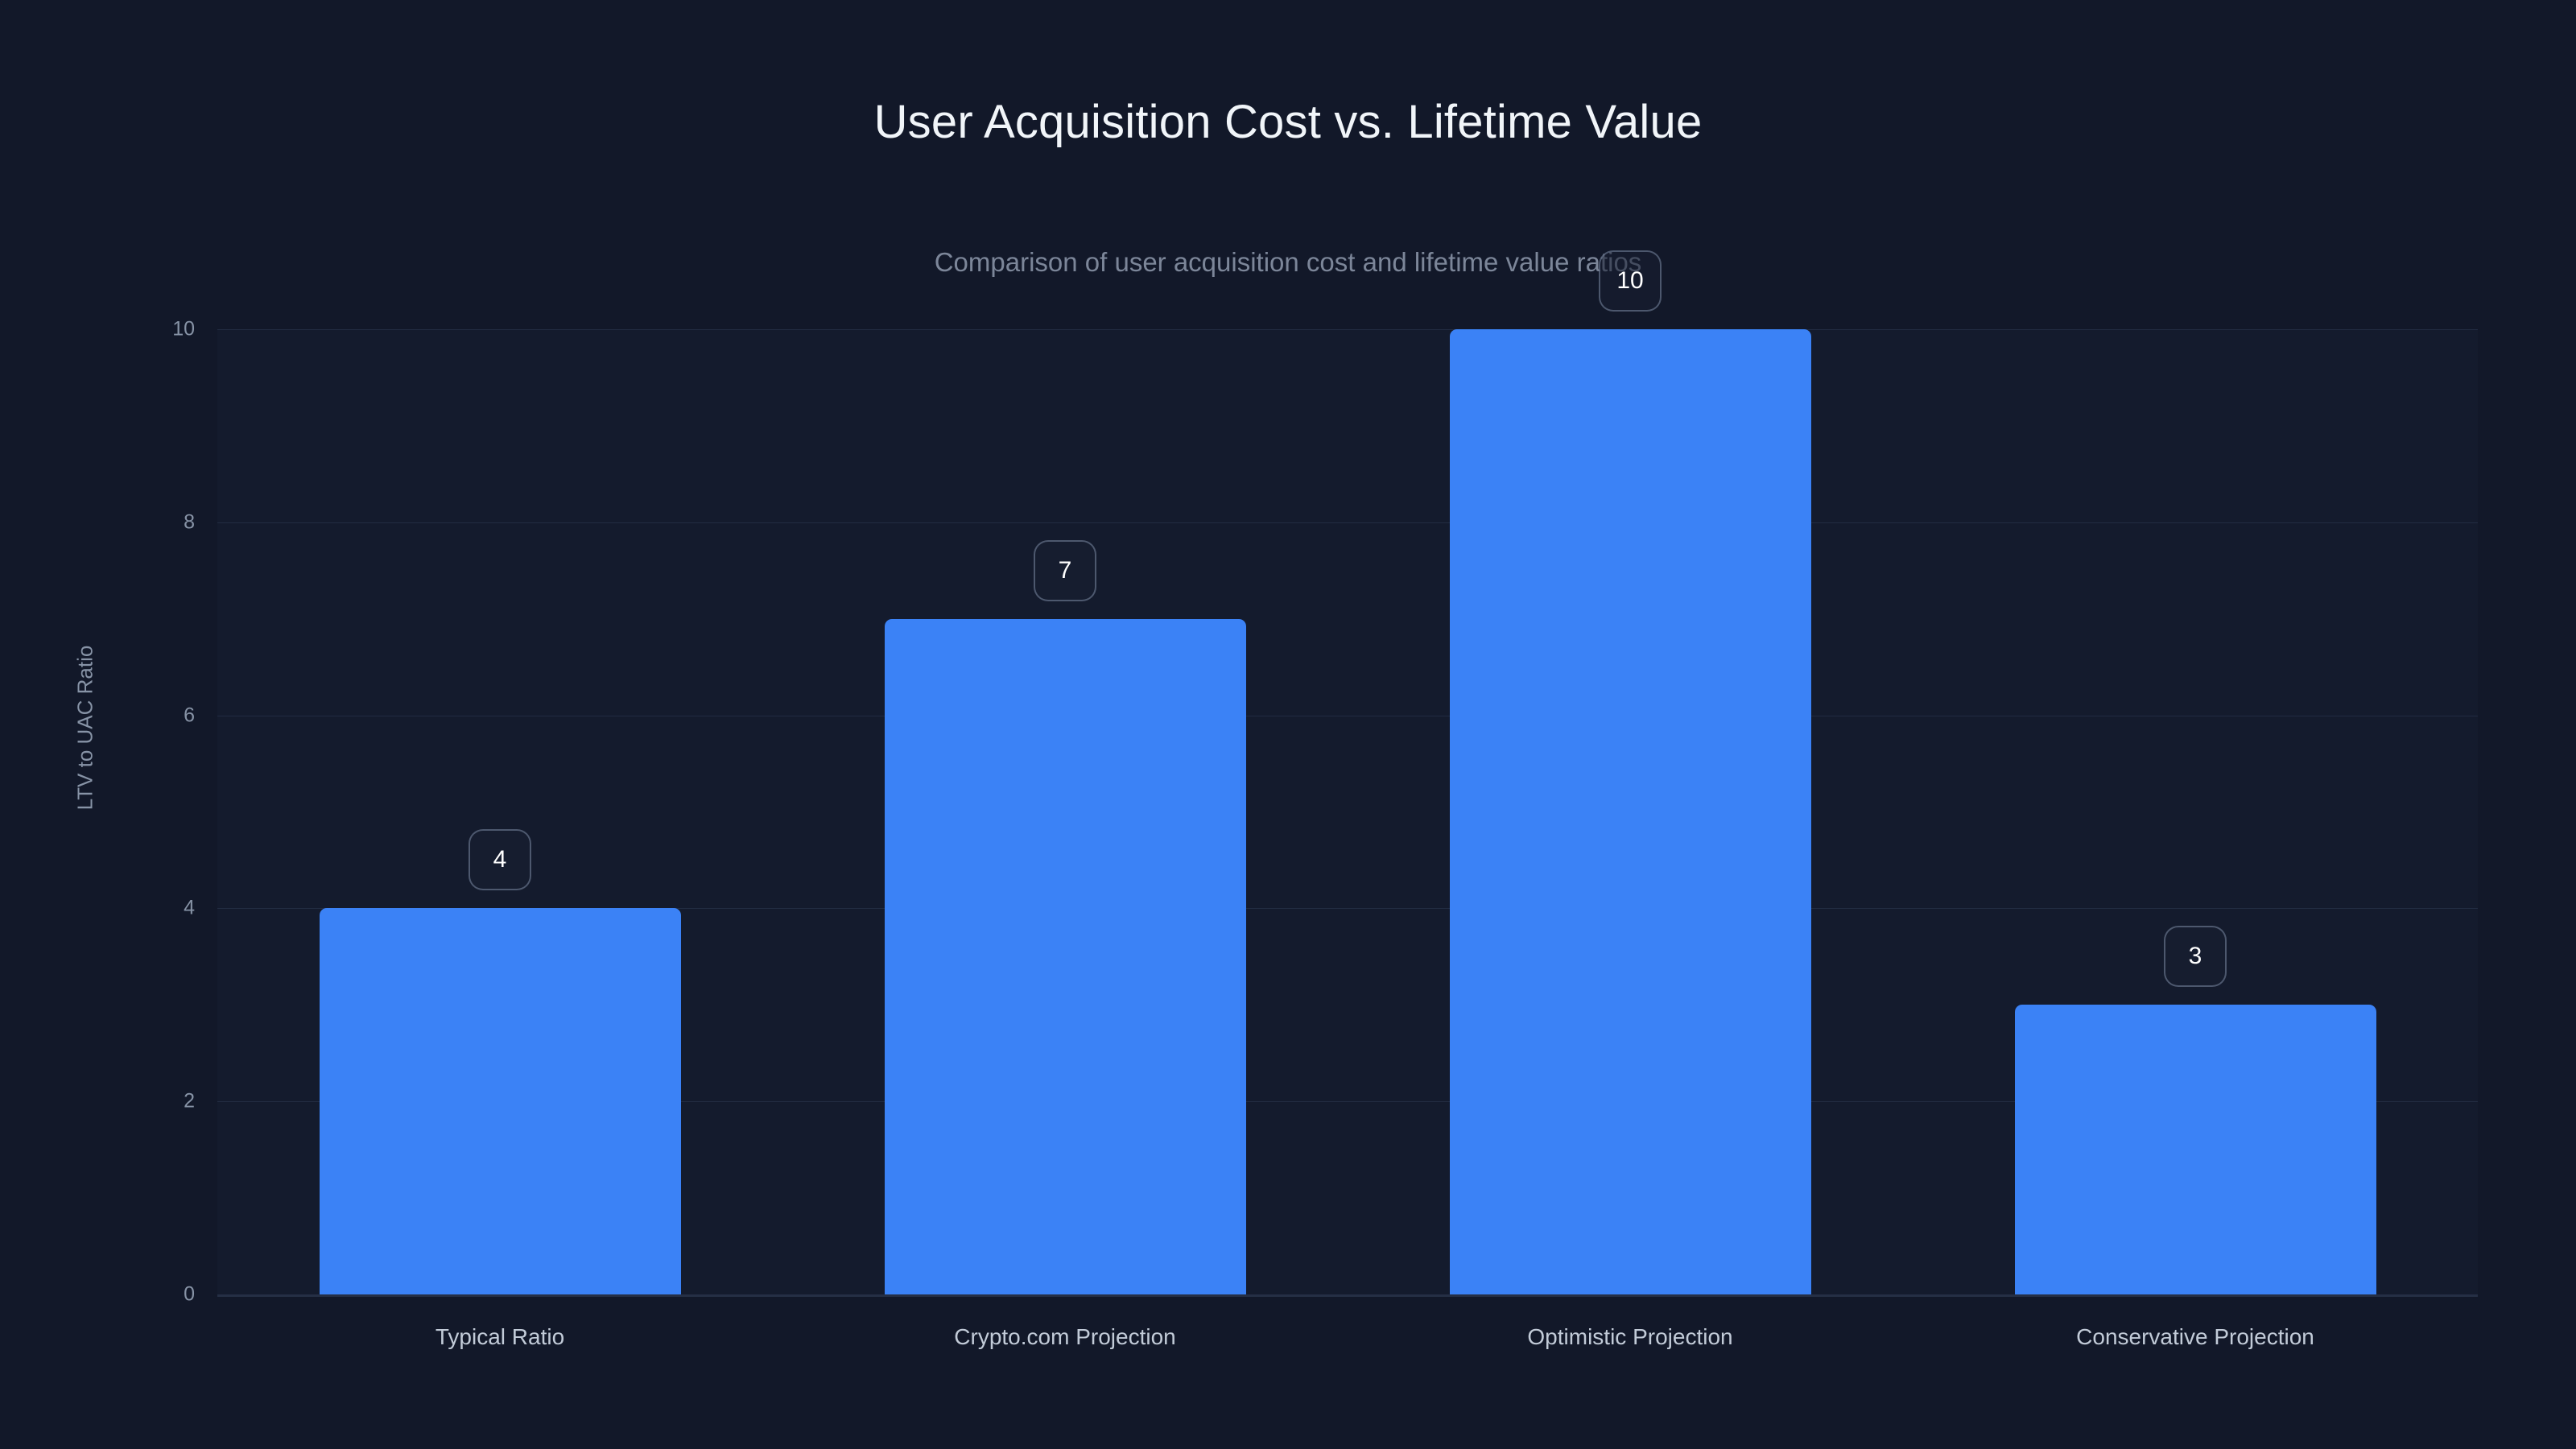 The height and width of the screenshot is (1449, 2576). What do you see at coordinates (1347, 1295) in the screenshot?
I see `x-axis-baseline` at bounding box center [1347, 1295].